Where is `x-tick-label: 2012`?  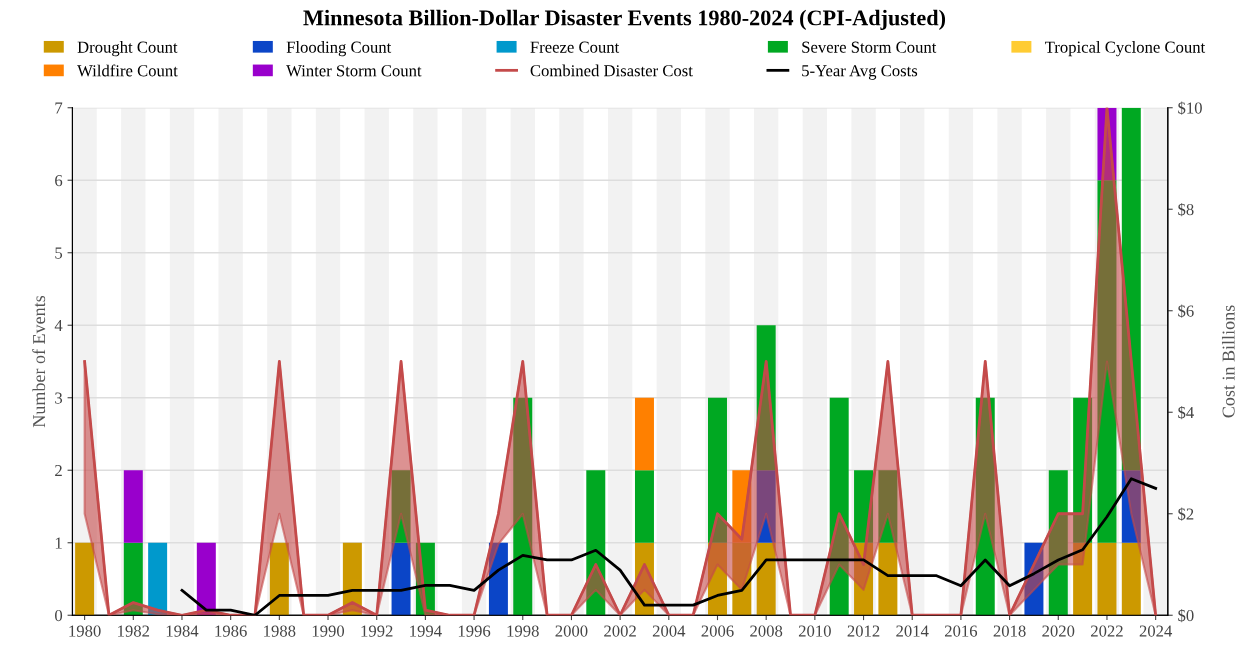 x-tick-label: 2012 is located at coordinates (863, 631).